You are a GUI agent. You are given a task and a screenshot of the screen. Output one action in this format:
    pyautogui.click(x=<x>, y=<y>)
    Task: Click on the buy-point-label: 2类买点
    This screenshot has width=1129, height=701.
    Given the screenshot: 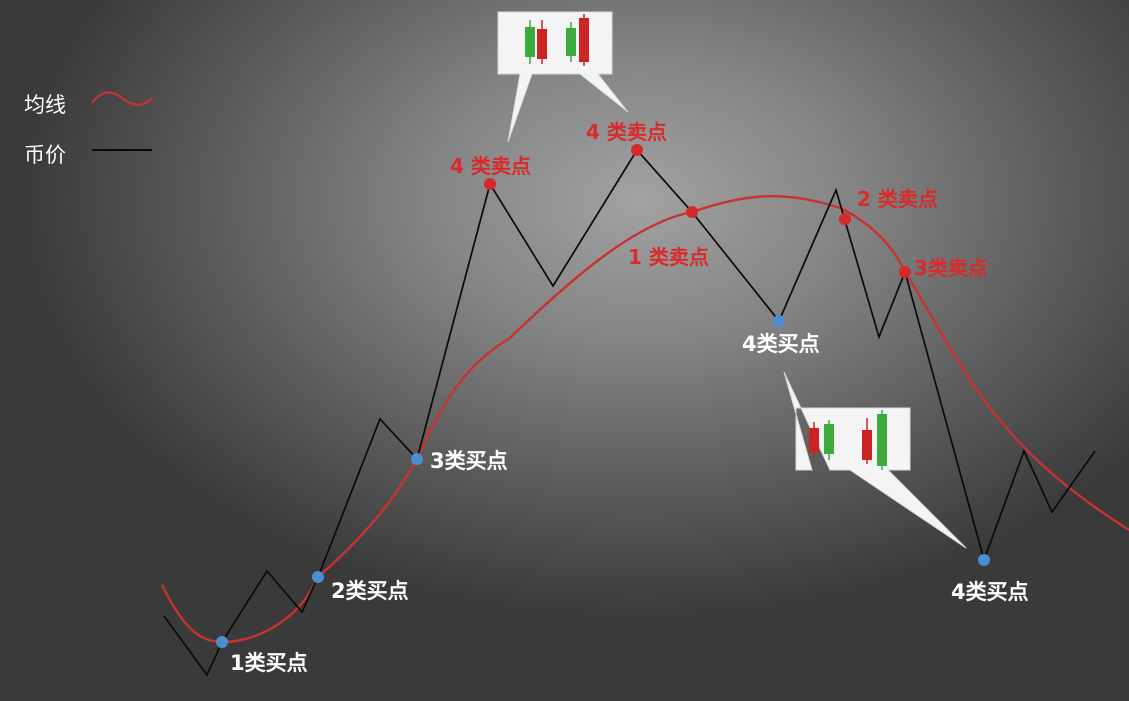 What is the action you would take?
    pyautogui.click(x=370, y=591)
    